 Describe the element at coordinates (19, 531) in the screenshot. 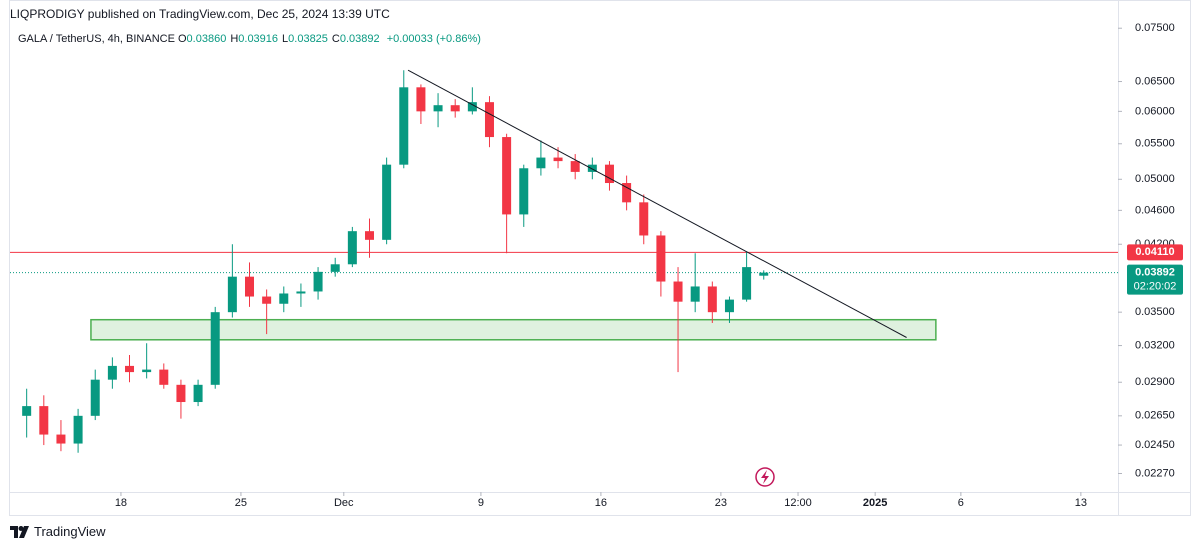

I see `logo` at that location.